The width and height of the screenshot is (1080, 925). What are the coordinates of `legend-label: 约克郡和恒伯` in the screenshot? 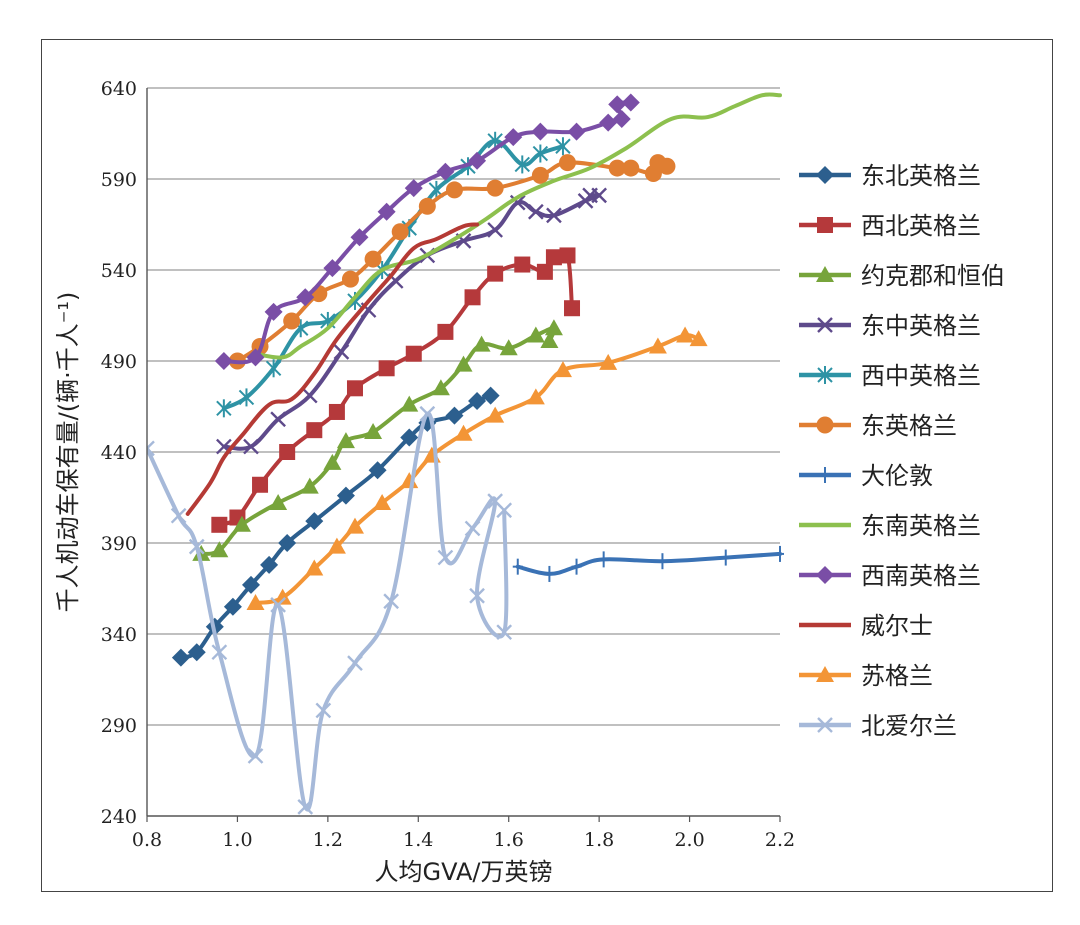 It's located at (933, 276).